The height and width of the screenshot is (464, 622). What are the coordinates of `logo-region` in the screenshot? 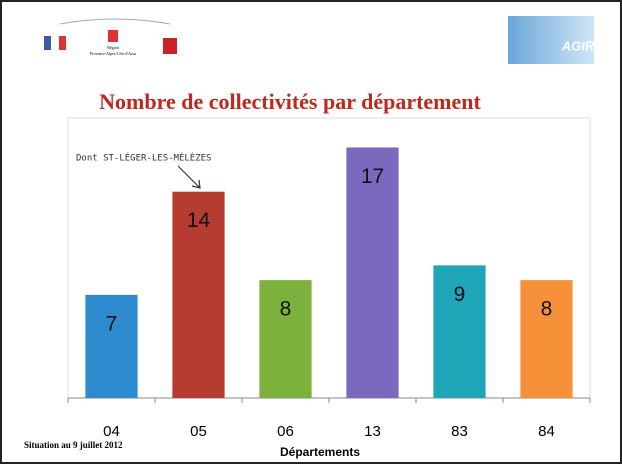 It's located at (113, 36).